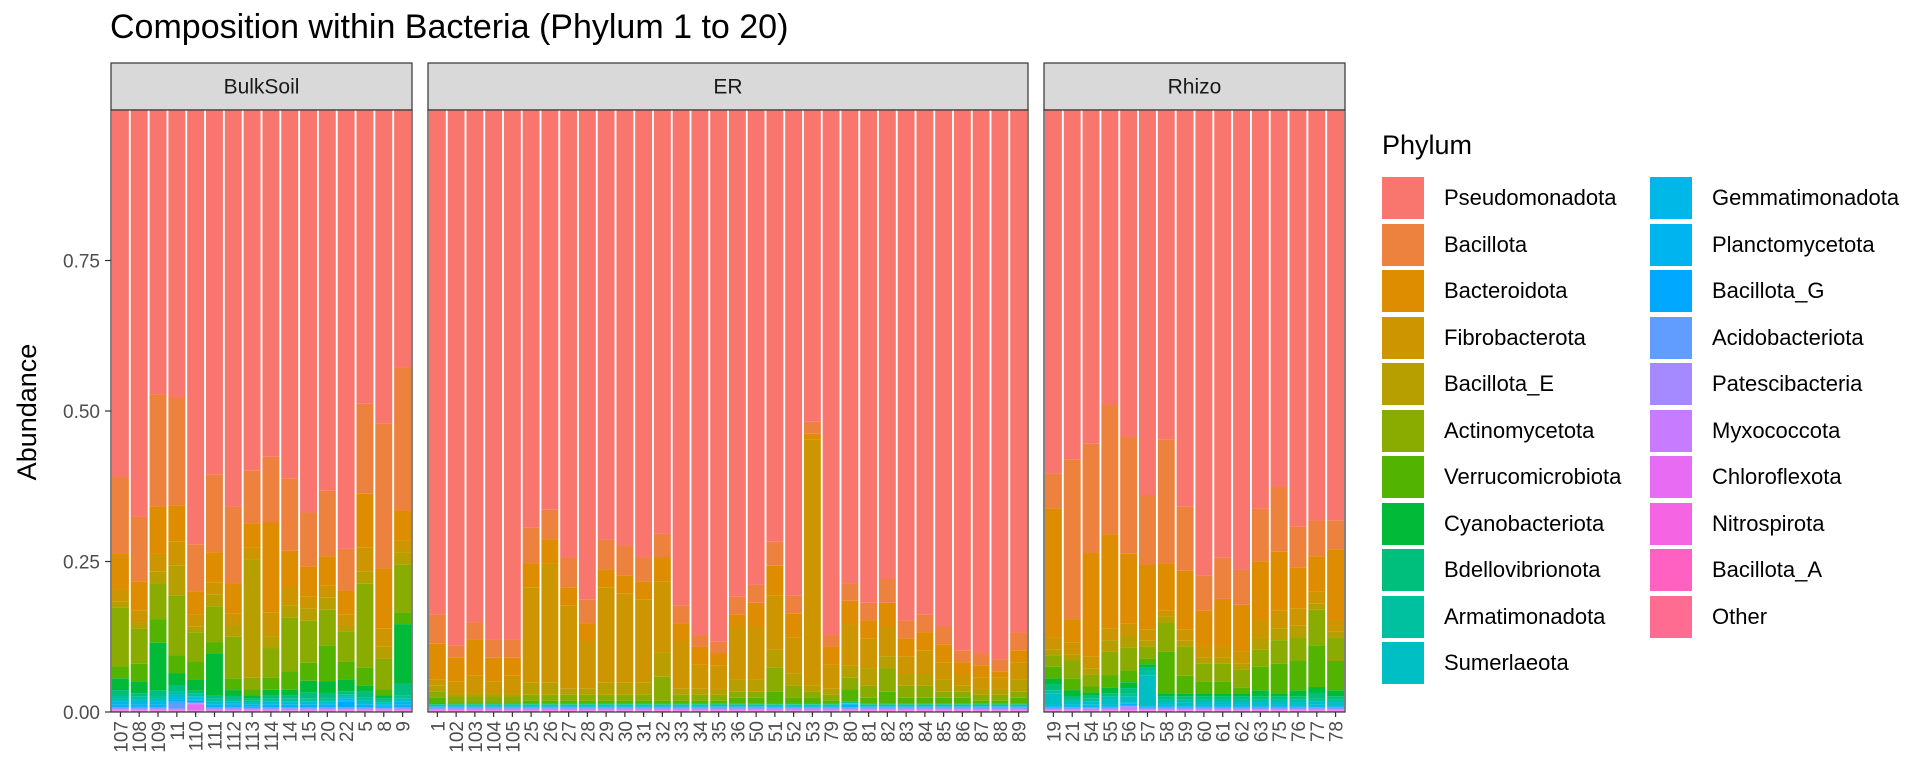 This screenshot has height=768, width=1920. Describe the element at coordinates (1194, 411) in the screenshot. I see `panel-border` at that location.